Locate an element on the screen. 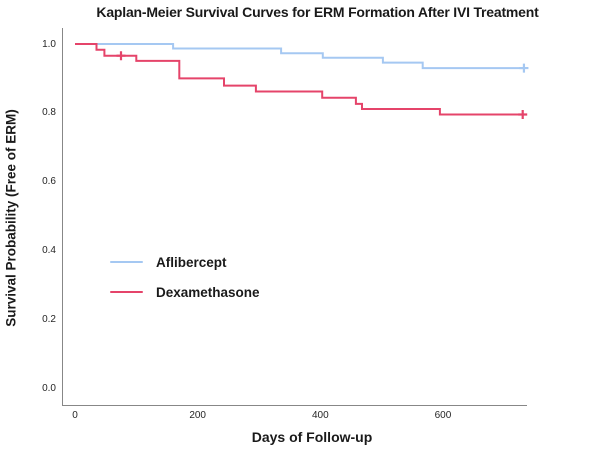 This screenshot has width=609, height=453. y-tick-label: 1.0 is located at coordinates (49, 44).